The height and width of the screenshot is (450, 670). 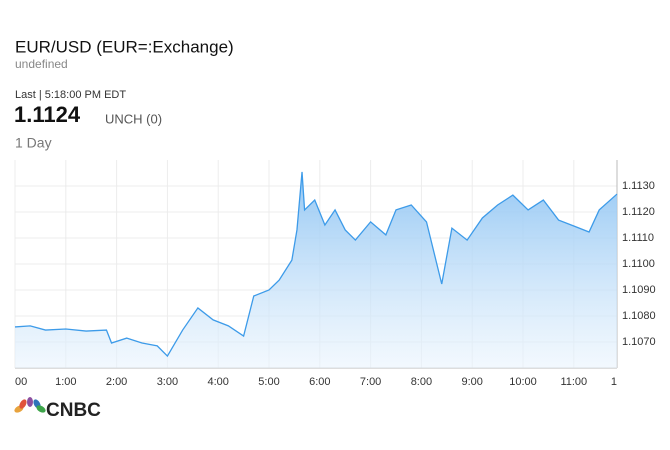 What do you see at coordinates (421, 382) in the screenshot?
I see `x-tick-label: 8:00` at bounding box center [421, 382].